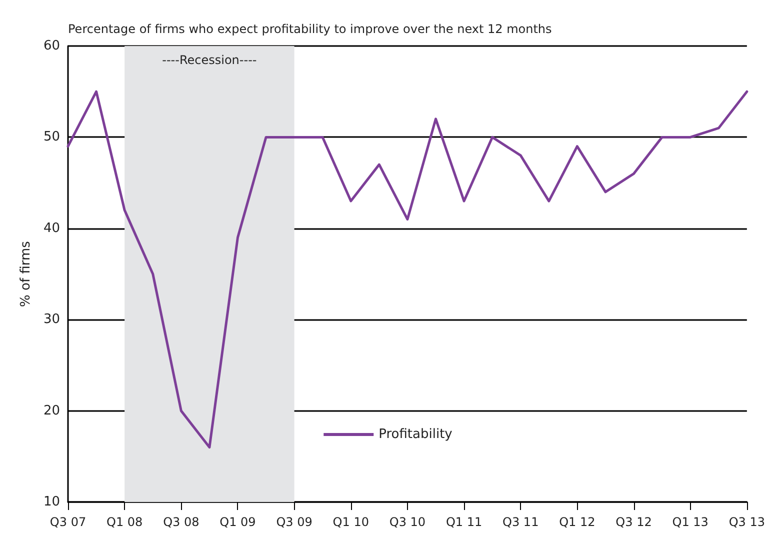  Describe the element at coordinates (51, 410) in the screenshot. I see `y-tick-label: 20` at that location.